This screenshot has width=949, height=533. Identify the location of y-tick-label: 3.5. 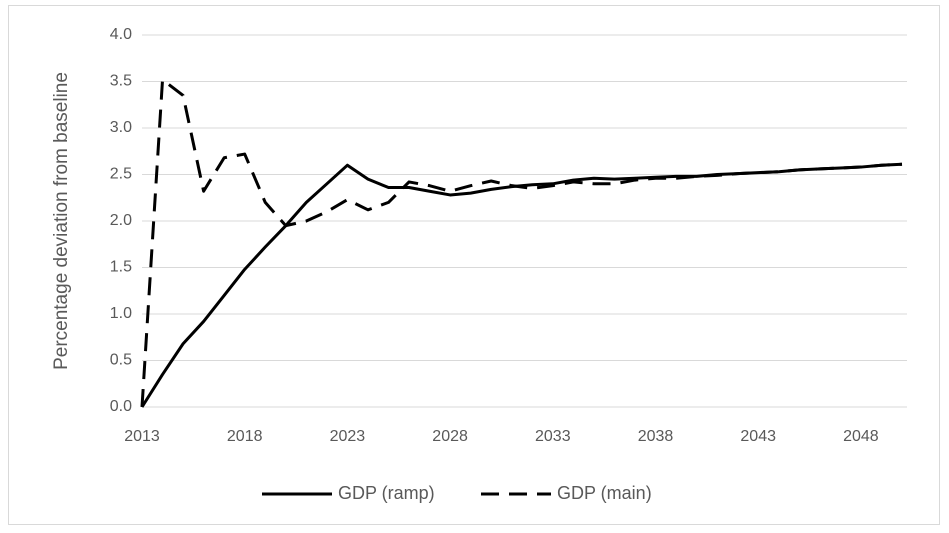
(121, 81).